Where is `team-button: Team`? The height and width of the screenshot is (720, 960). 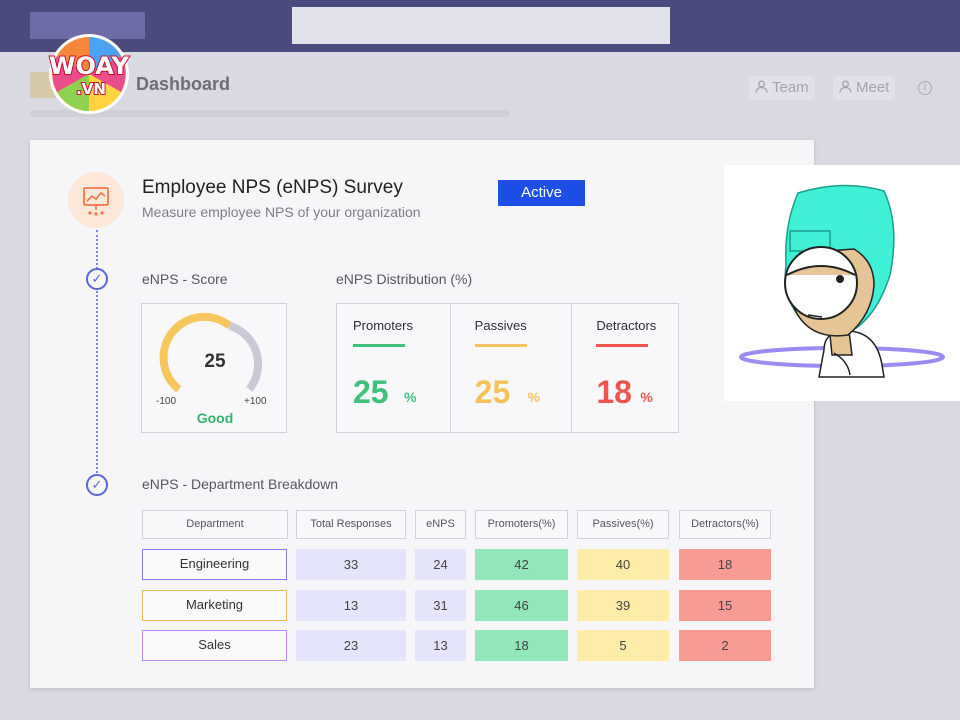
team-button: Team is located at coordinates (782, 88).